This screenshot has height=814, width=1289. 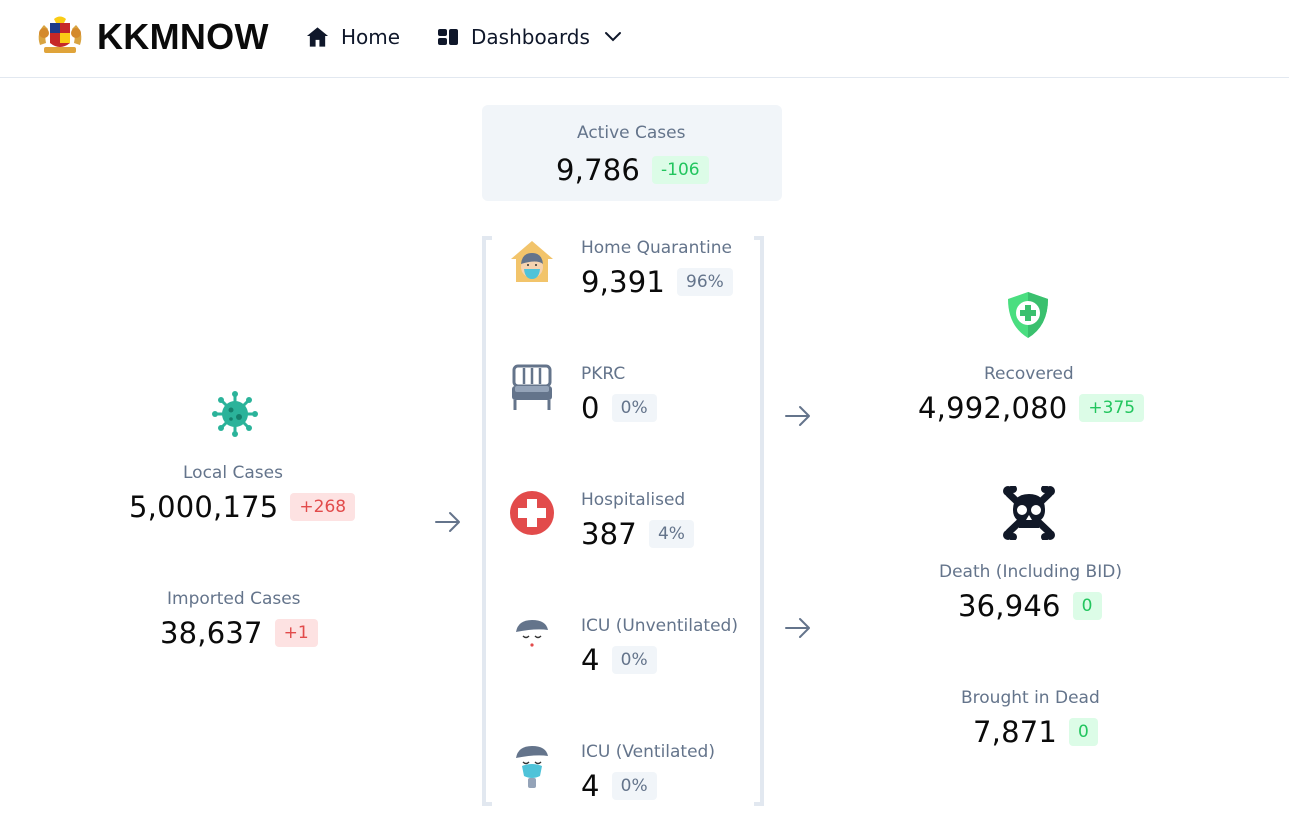 I want to click on shield-cross-icon, so click(x=1028, y=317).